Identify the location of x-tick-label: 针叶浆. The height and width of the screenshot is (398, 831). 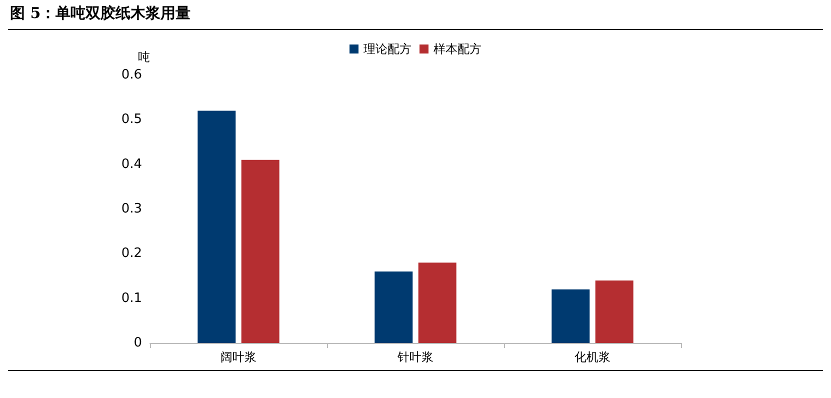
(415, 357).